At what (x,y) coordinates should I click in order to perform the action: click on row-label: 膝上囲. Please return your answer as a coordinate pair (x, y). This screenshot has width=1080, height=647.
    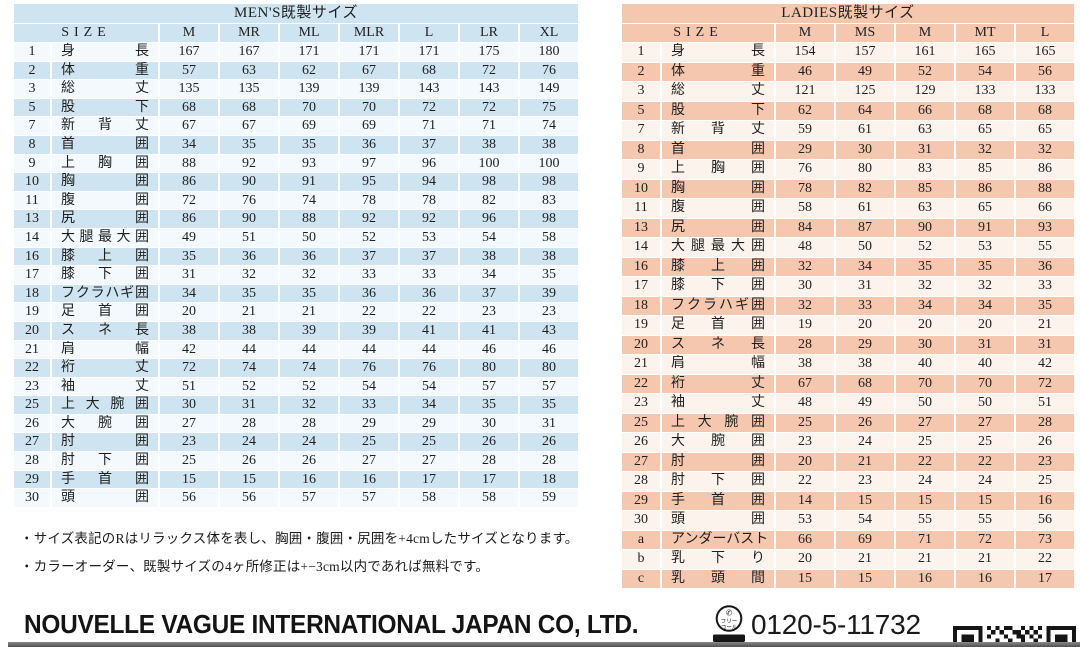
    Looking at the image, I should click on (105, 256).